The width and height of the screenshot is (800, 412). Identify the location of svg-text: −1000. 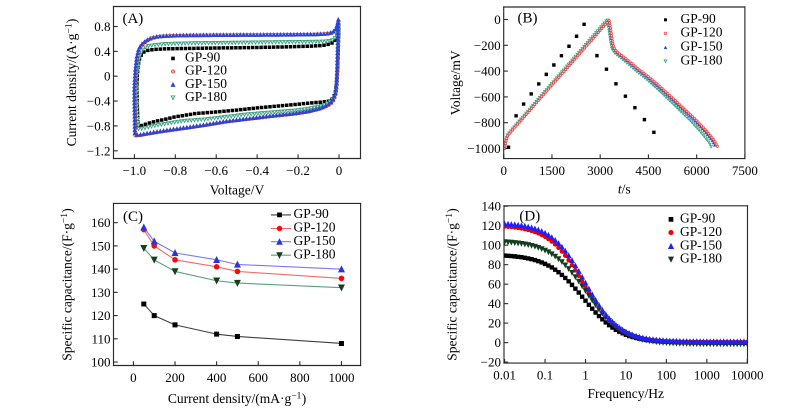
(483, 148).